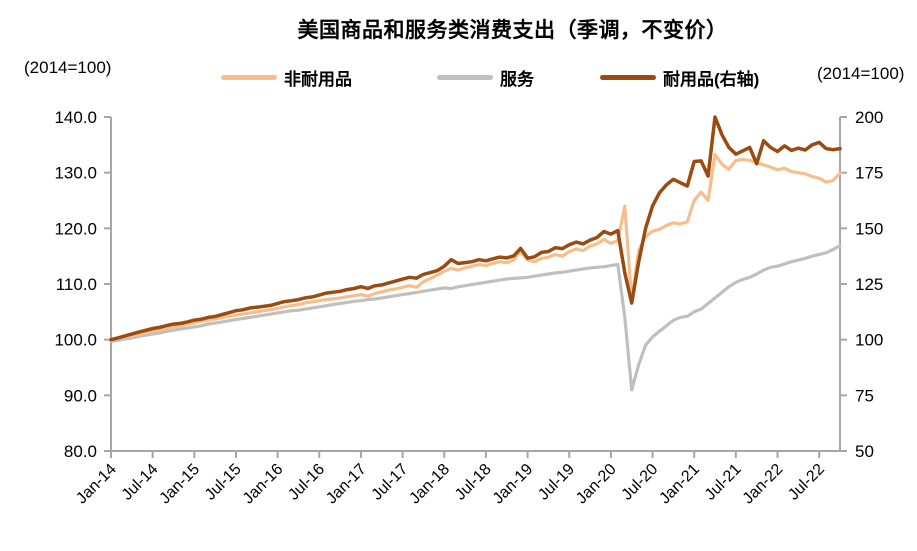  Describe the element at coordinates (75, 340) in the screenshot. I see `left-tick-label: 100.0` at that location.